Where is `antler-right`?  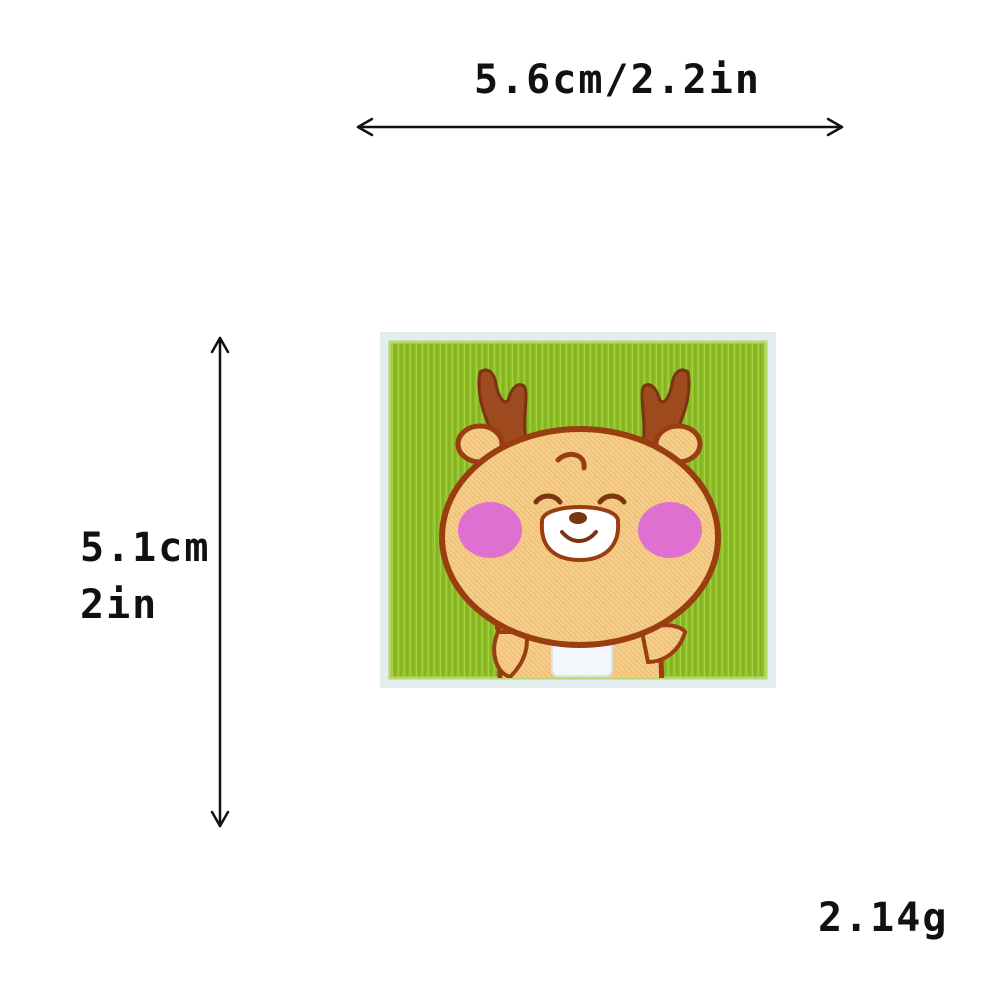
antler-right is located at coordinates (665, 411).